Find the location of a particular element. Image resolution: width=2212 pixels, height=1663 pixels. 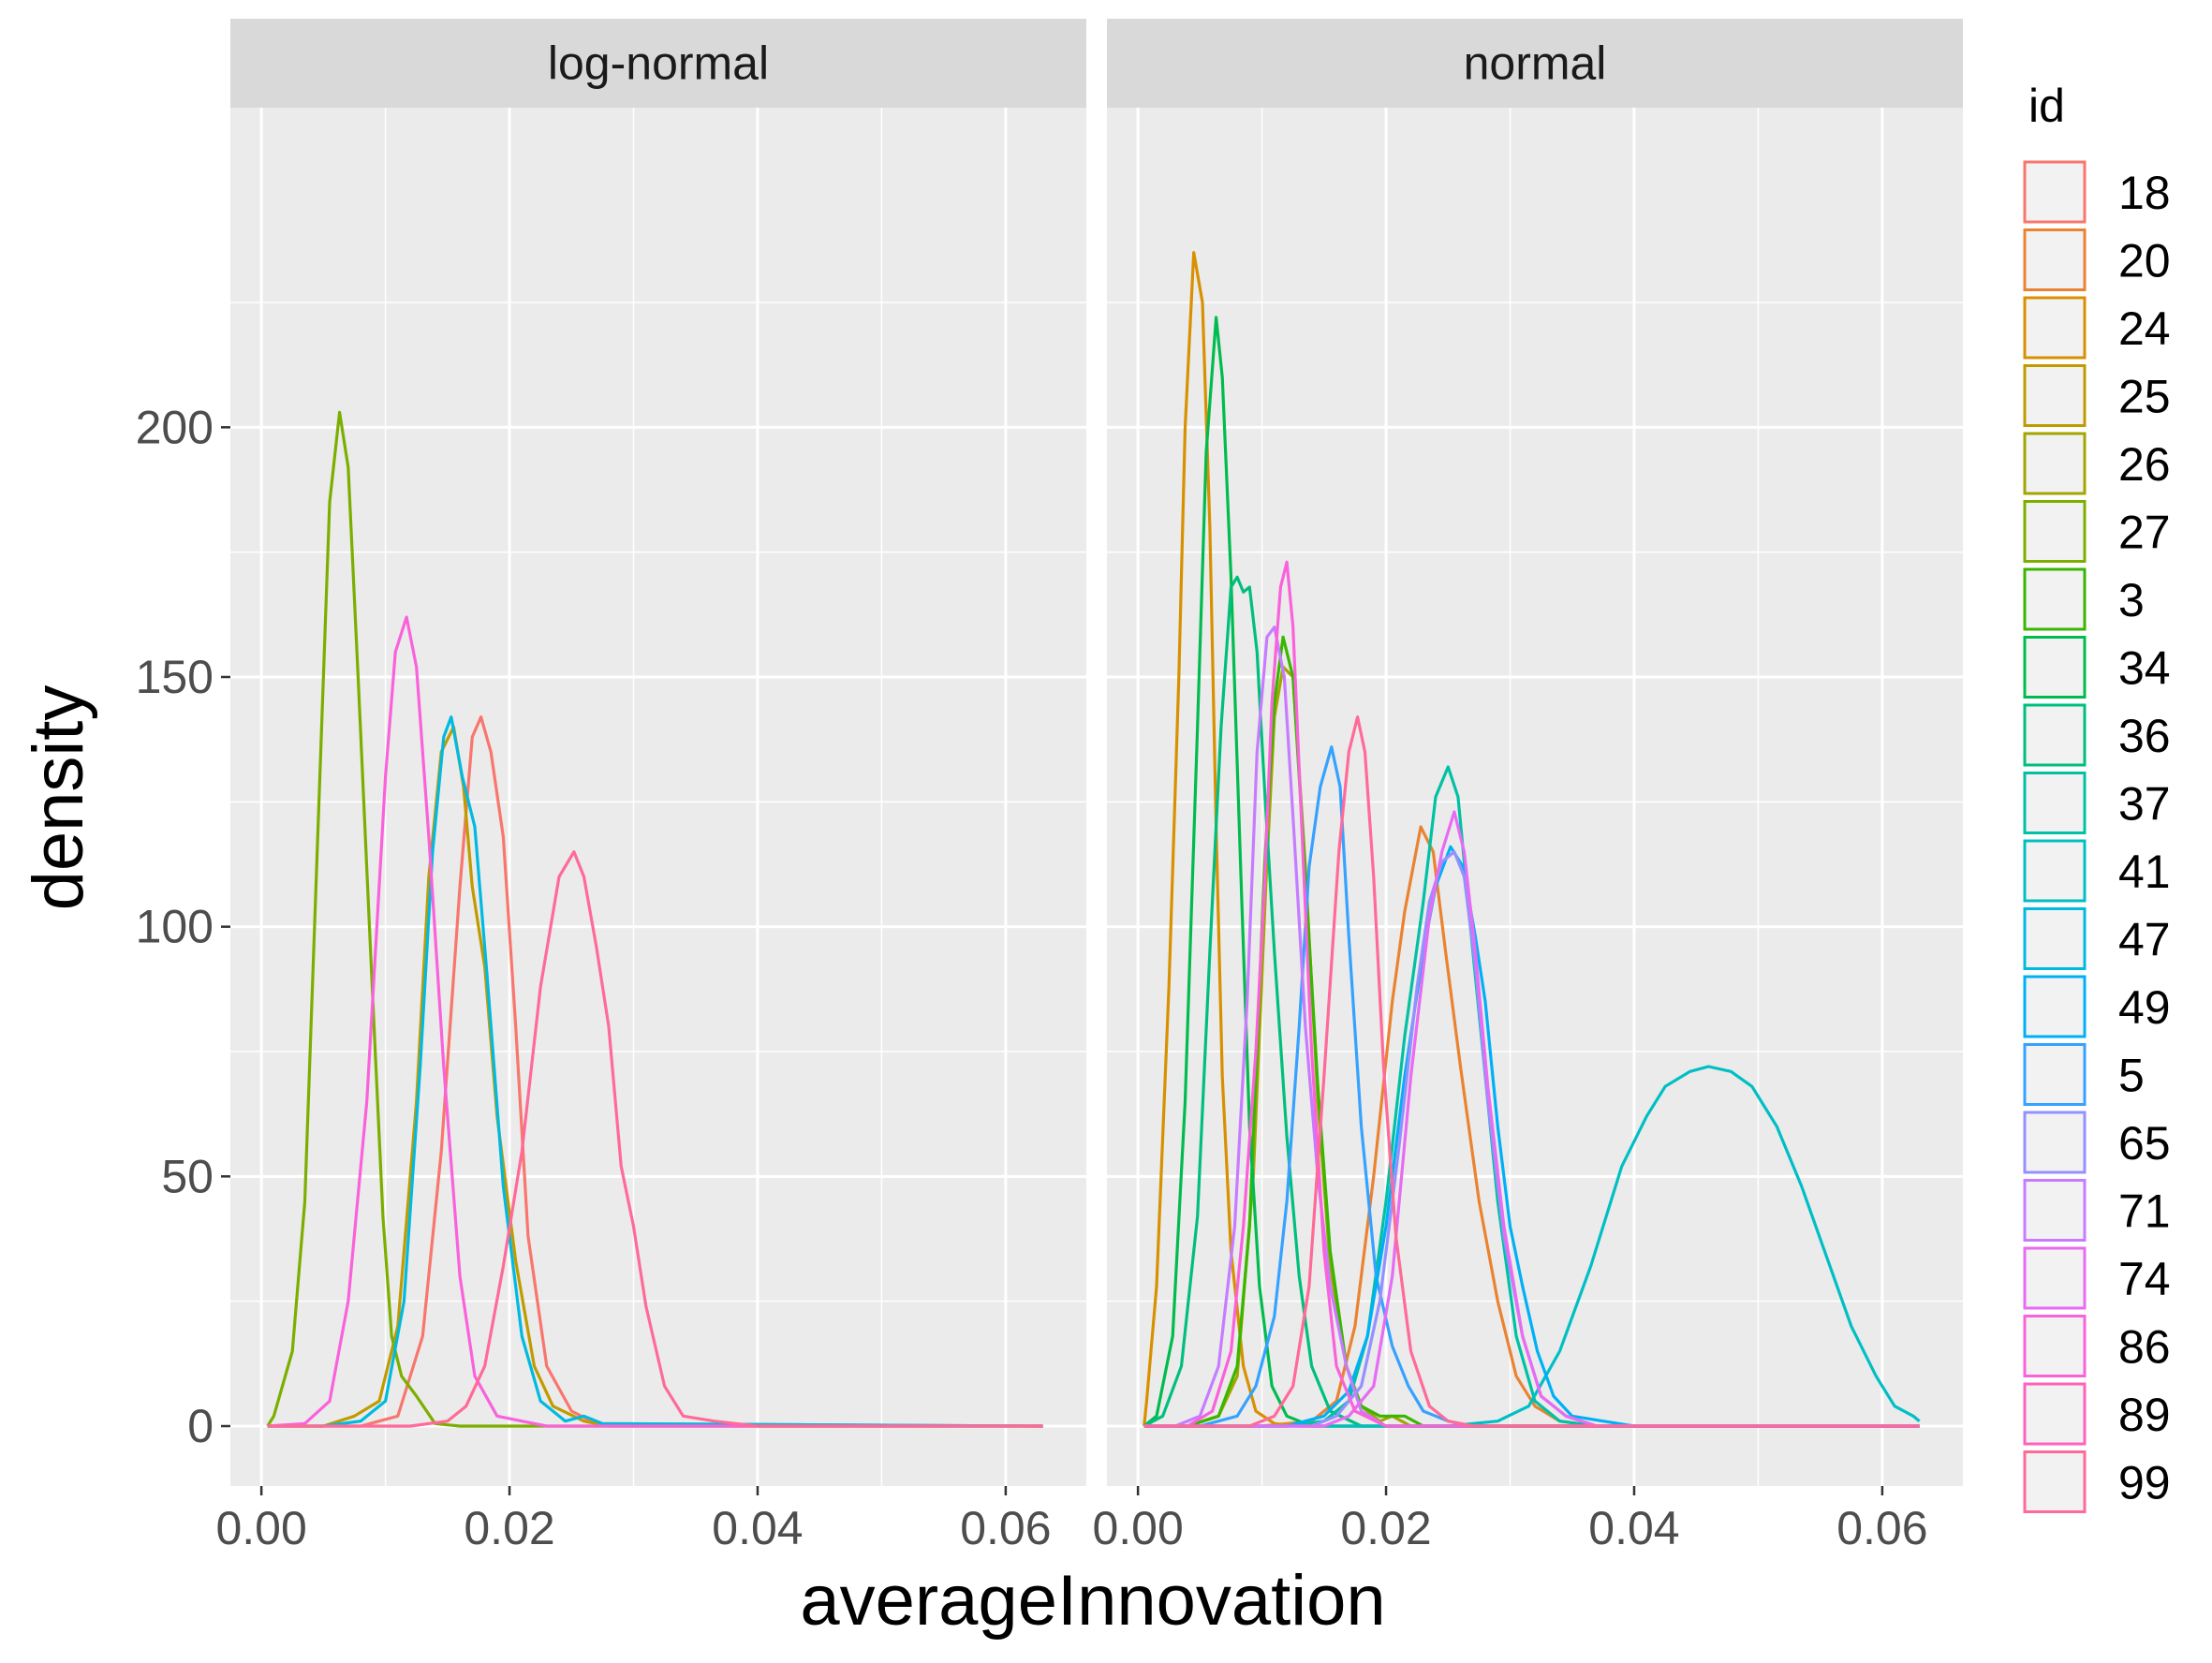

y-tick-label: 150 is located at coordinates (175, 677).